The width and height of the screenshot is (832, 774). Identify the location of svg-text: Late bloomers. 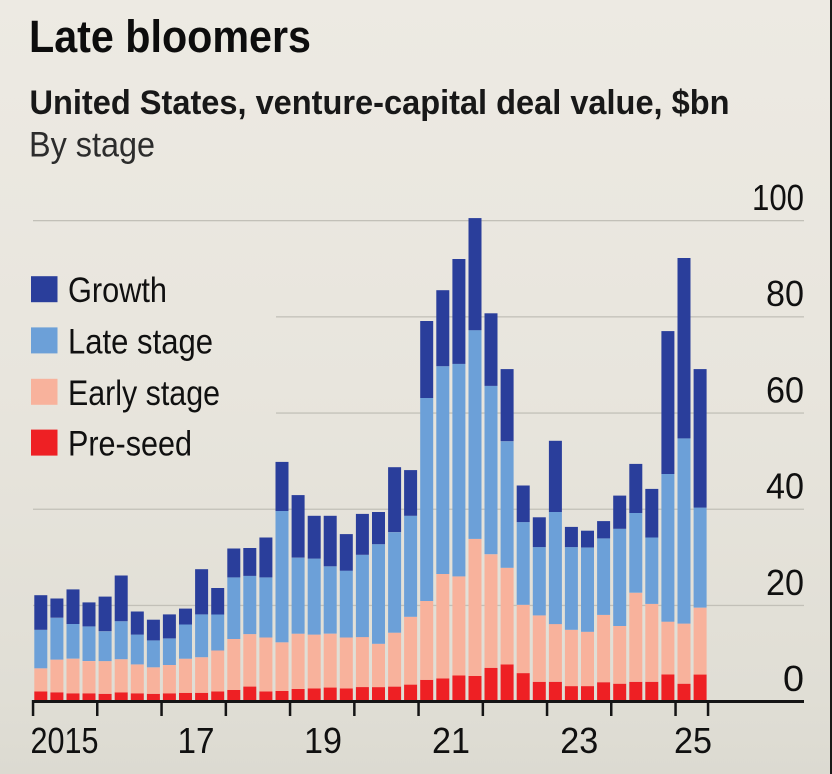
(170, 36).